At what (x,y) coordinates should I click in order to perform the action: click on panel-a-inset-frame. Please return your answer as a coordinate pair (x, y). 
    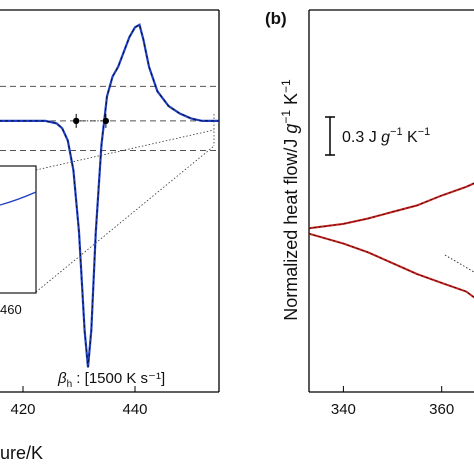
    Looking at the image, I should click on (18, 229).